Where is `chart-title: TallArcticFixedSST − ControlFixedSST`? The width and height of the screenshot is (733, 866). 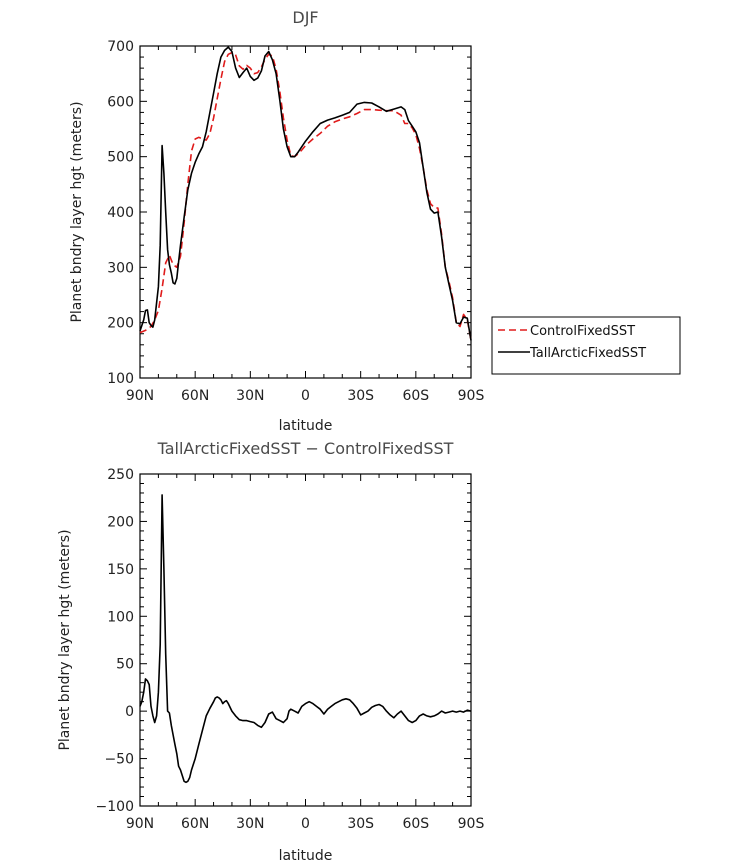
chart-title: TallArcticFixedSST − ControlFixedSST is located at coordinates (305, 448).